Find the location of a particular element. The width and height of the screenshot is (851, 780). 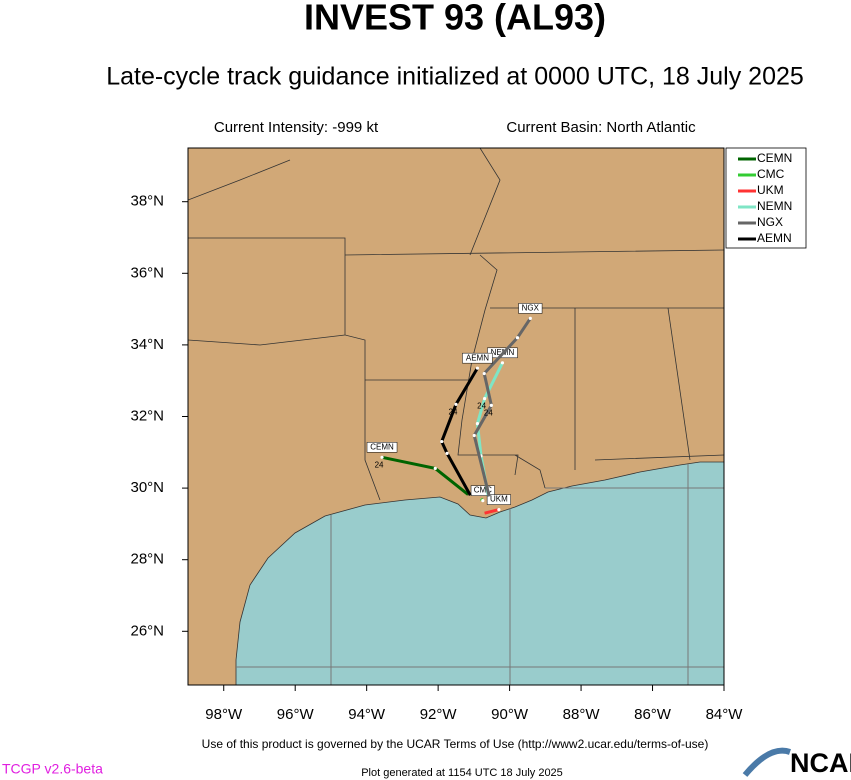

title: INVEST 93 (AL93) is located at coordinates (455, 19).